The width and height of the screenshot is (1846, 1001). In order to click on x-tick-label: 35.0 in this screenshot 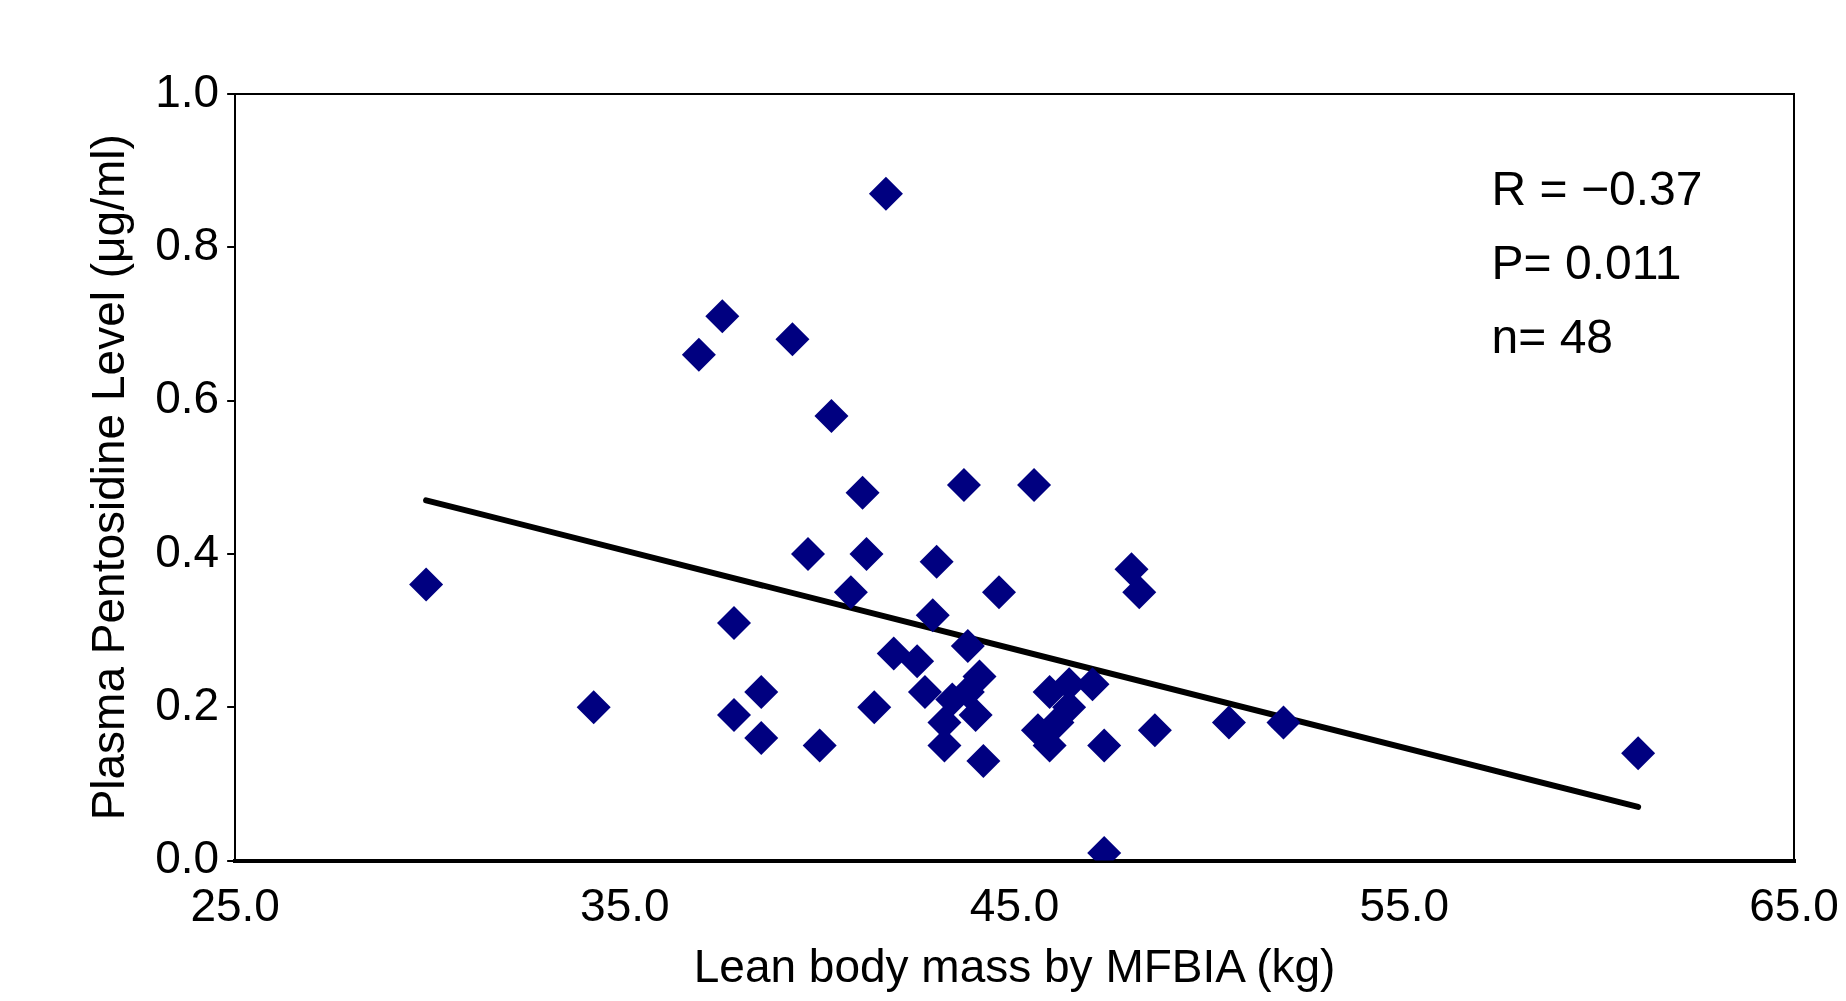, I will do `click(625, 904)`.